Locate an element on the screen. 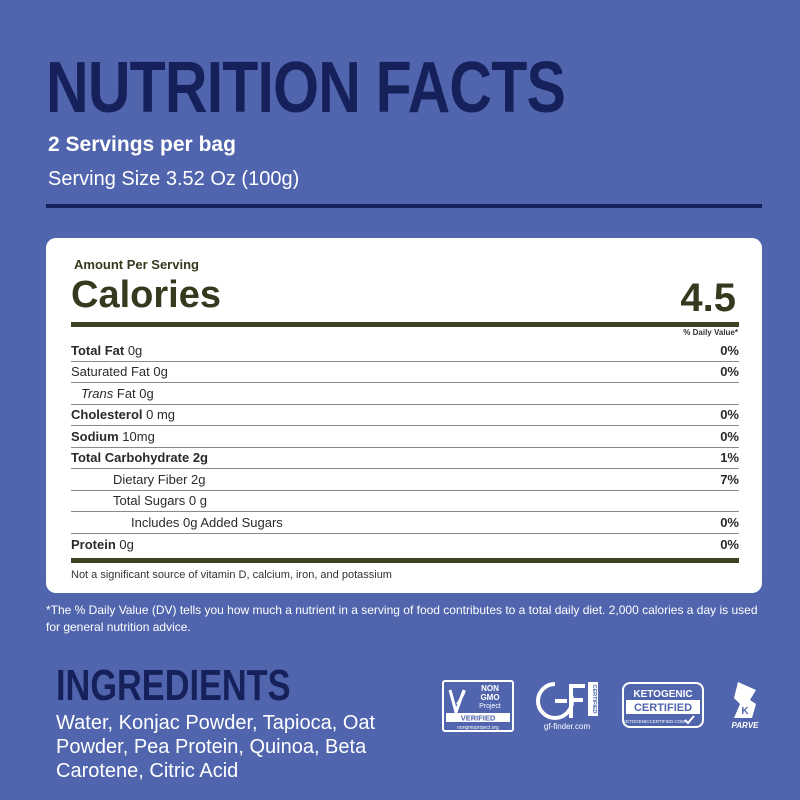 The image size is (800, 800). parve-label: PARVE is located at coordinates (746, 725).